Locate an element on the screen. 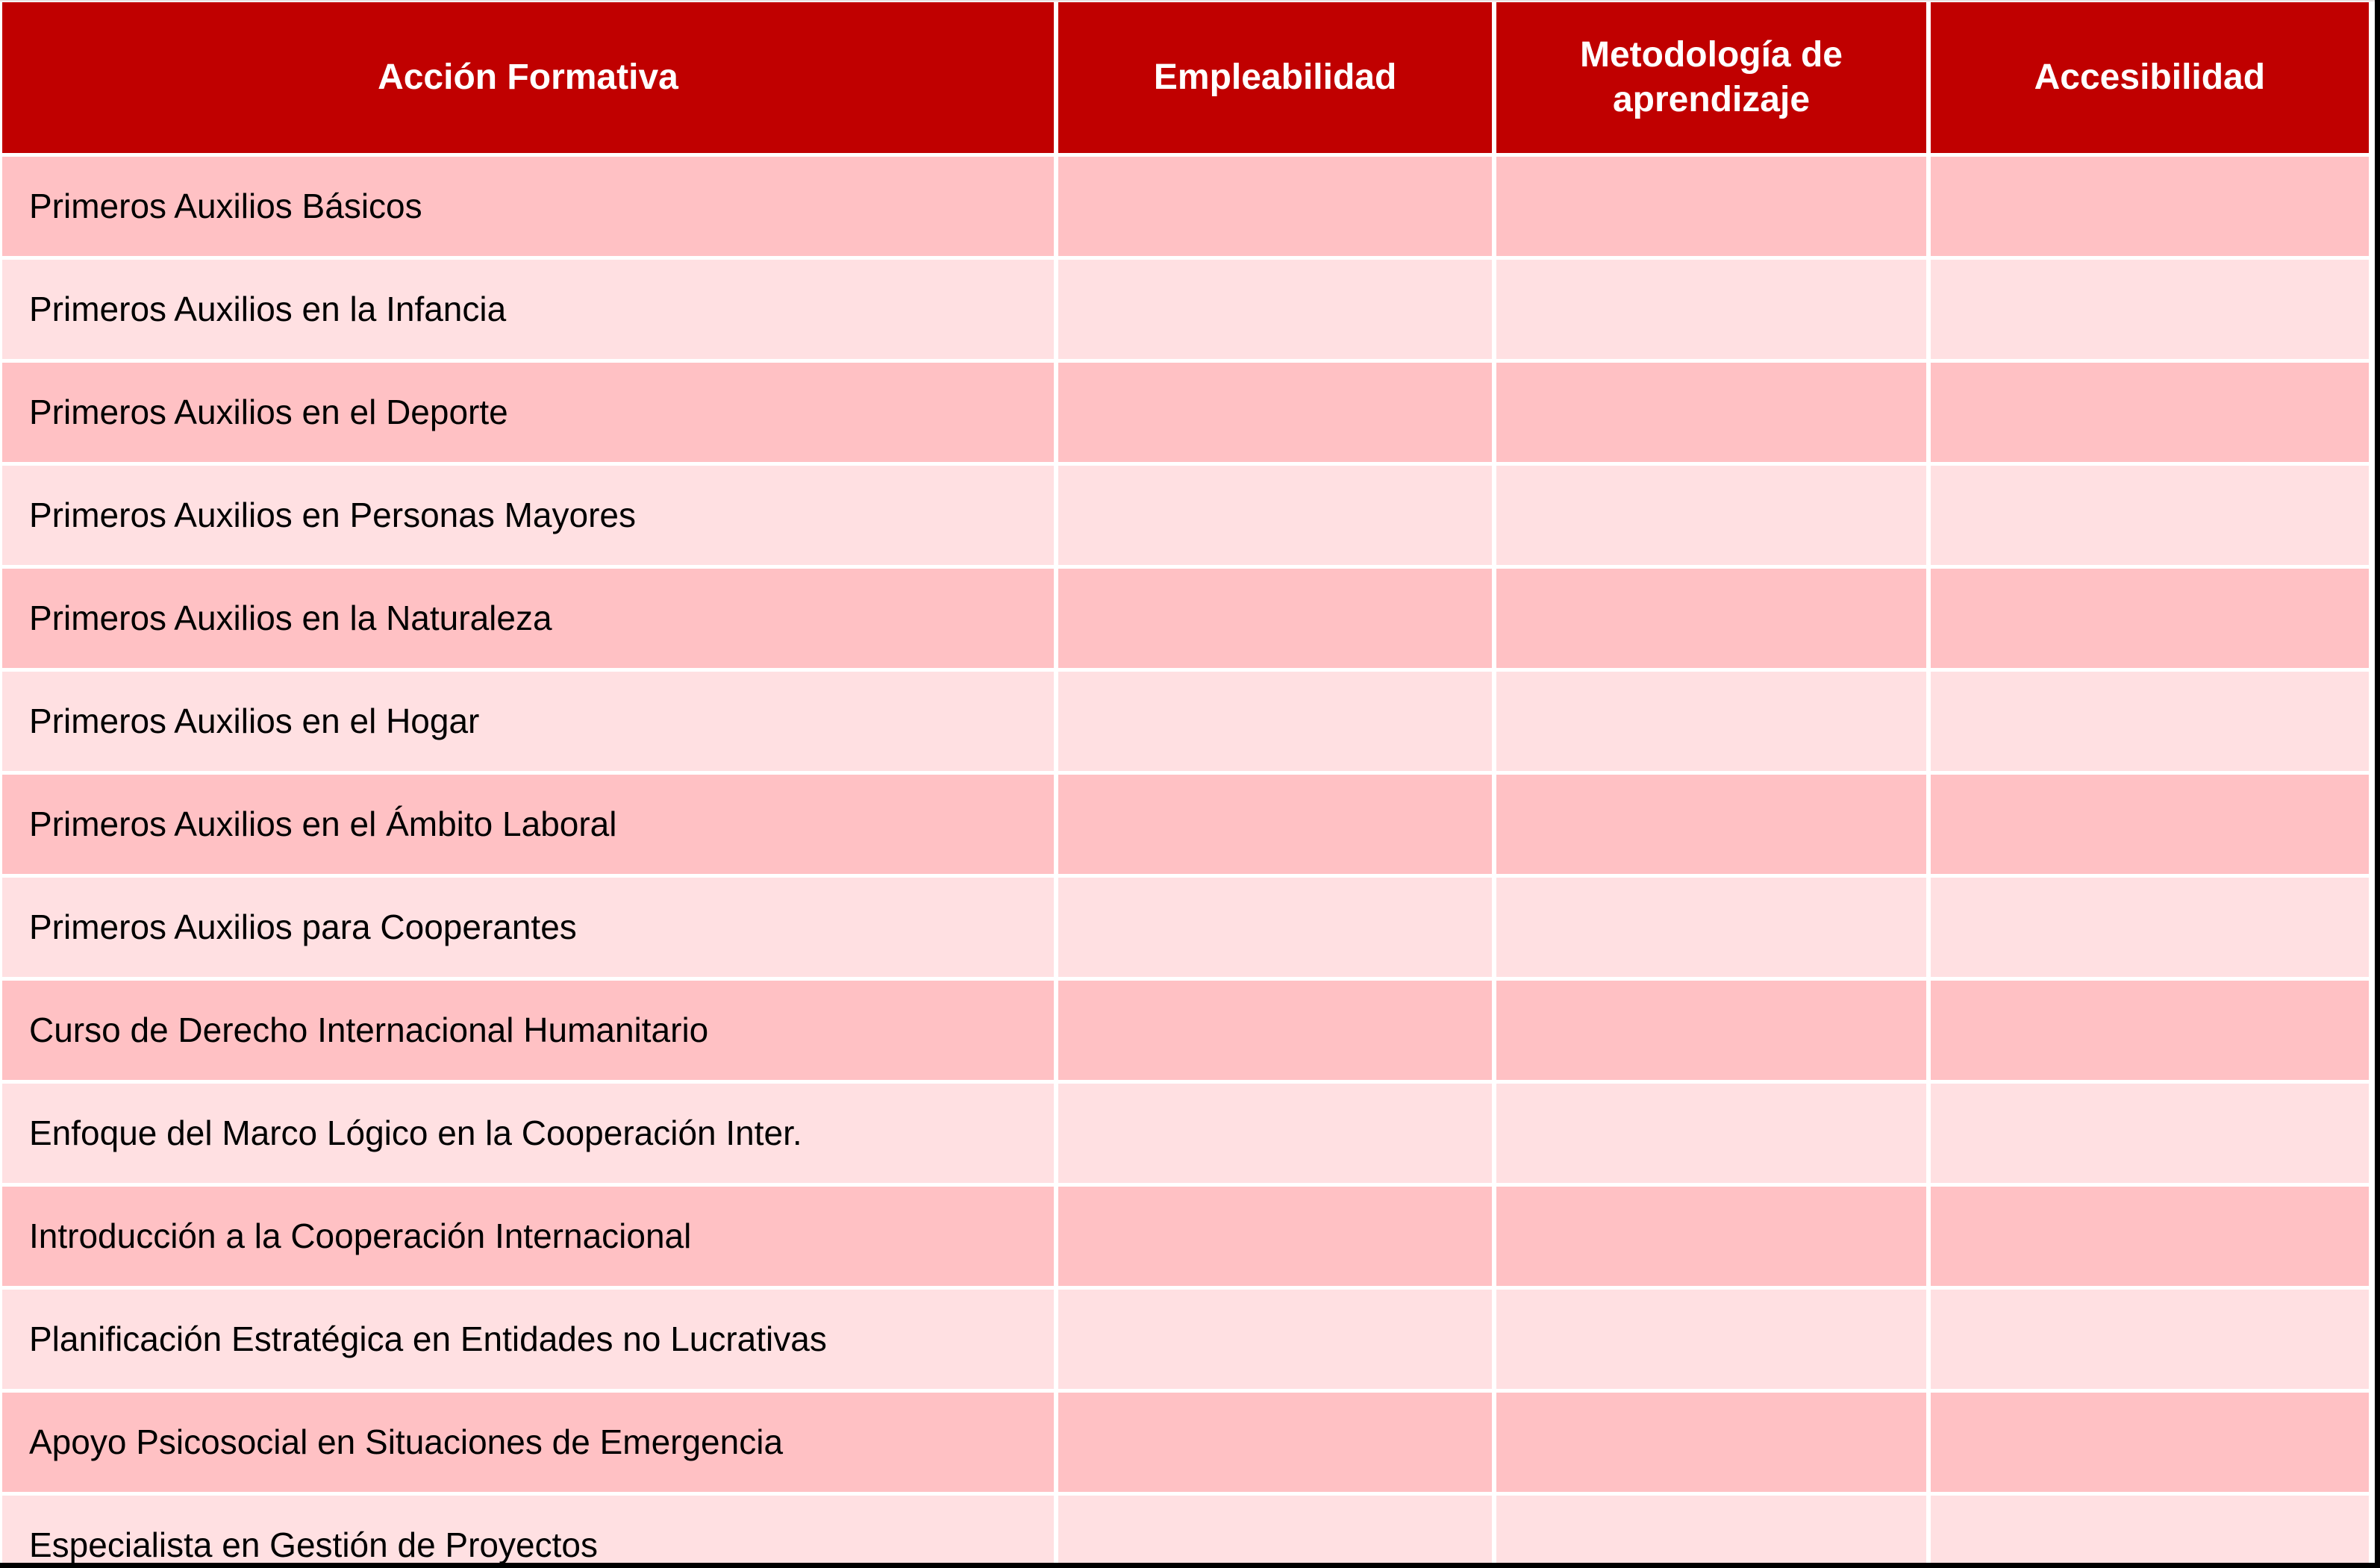 This screenshot has height=1568, width=2380. cell-accion-formativa: Primeros Auxilios en el Hogar is located at coordinates (528, 721).